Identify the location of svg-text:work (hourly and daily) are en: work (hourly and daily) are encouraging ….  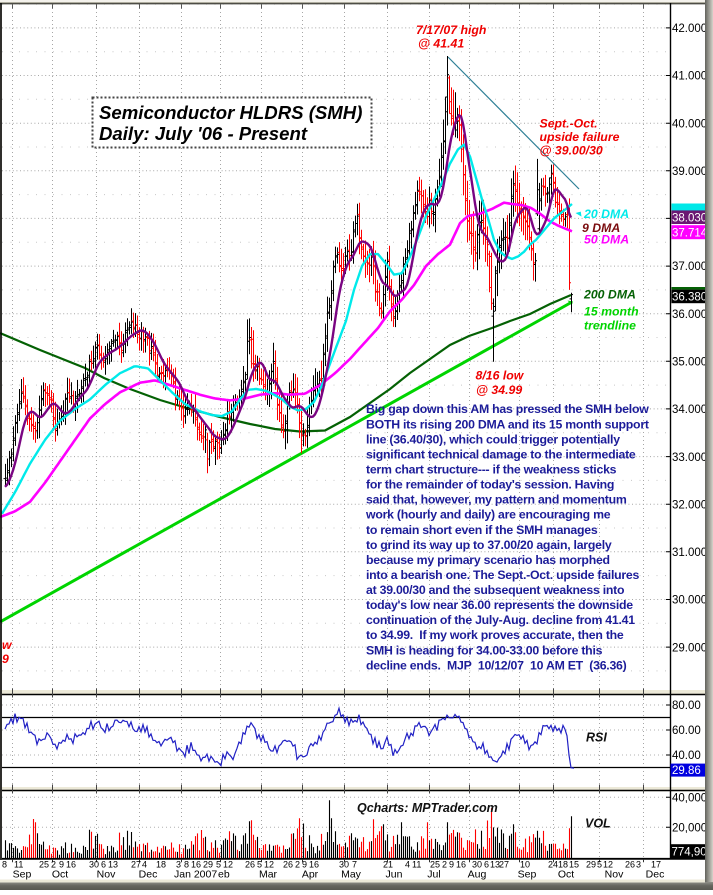
(488, 515).